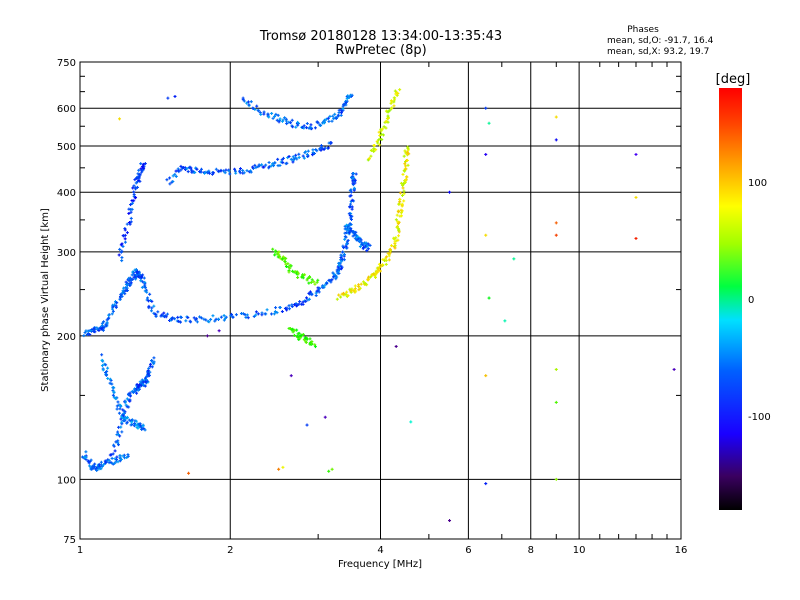  Describe the element at coordinates (733, 79) in the screenshot. I see `colorbar-label: [deg]` at that location.